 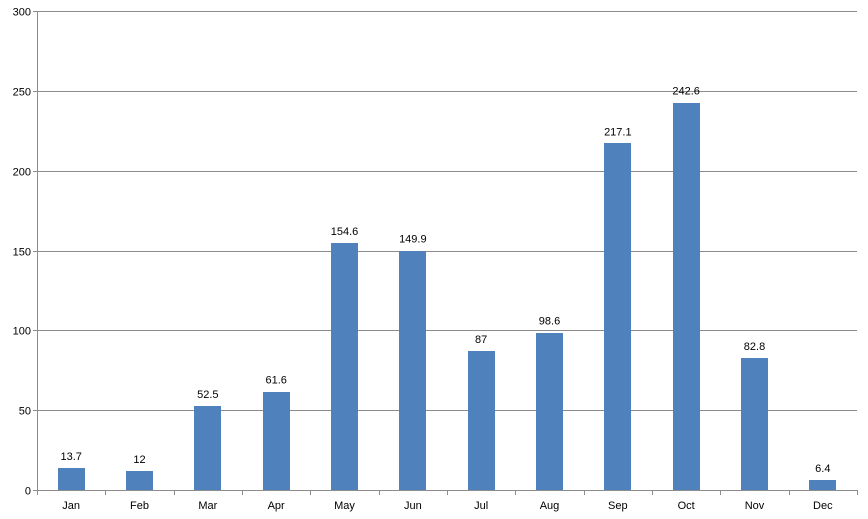 What do you see at coordinates (618, 132) in the screenshot?
I see `data-label-sep: 217.1` at bounding box center [618, 132].